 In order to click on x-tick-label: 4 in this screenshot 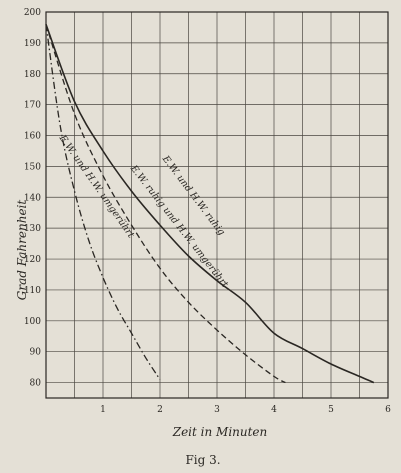, I will do `click(274, 410)`.